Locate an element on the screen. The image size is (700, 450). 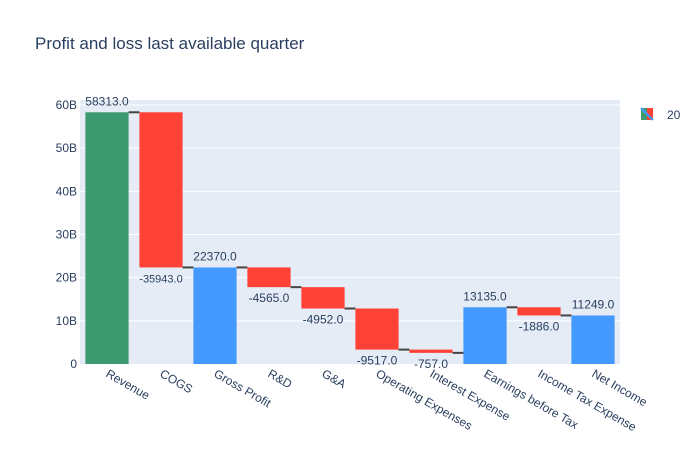
y-tick-label: 60B is located at coordinates (66, 105).